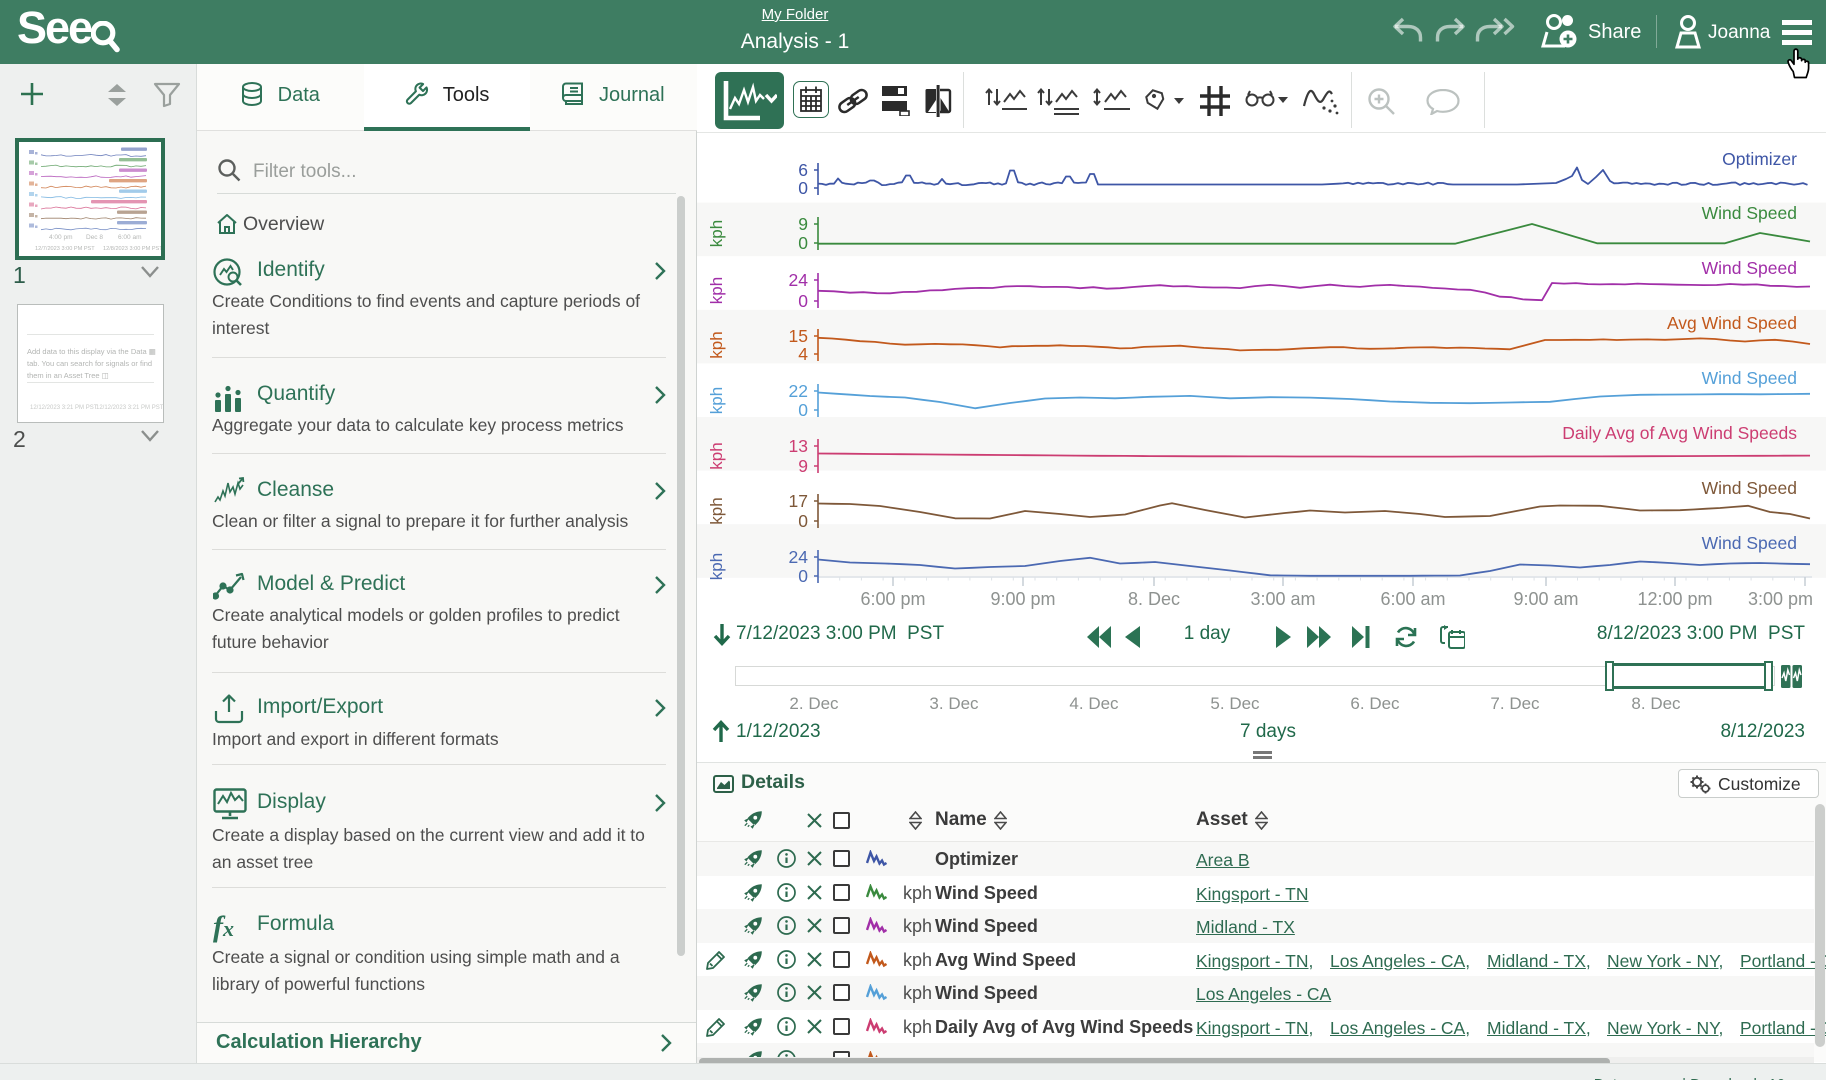 This screenshot has height=1080, width=1826. I want to click on svg-text: 9:00 am, so click(1545, 599).